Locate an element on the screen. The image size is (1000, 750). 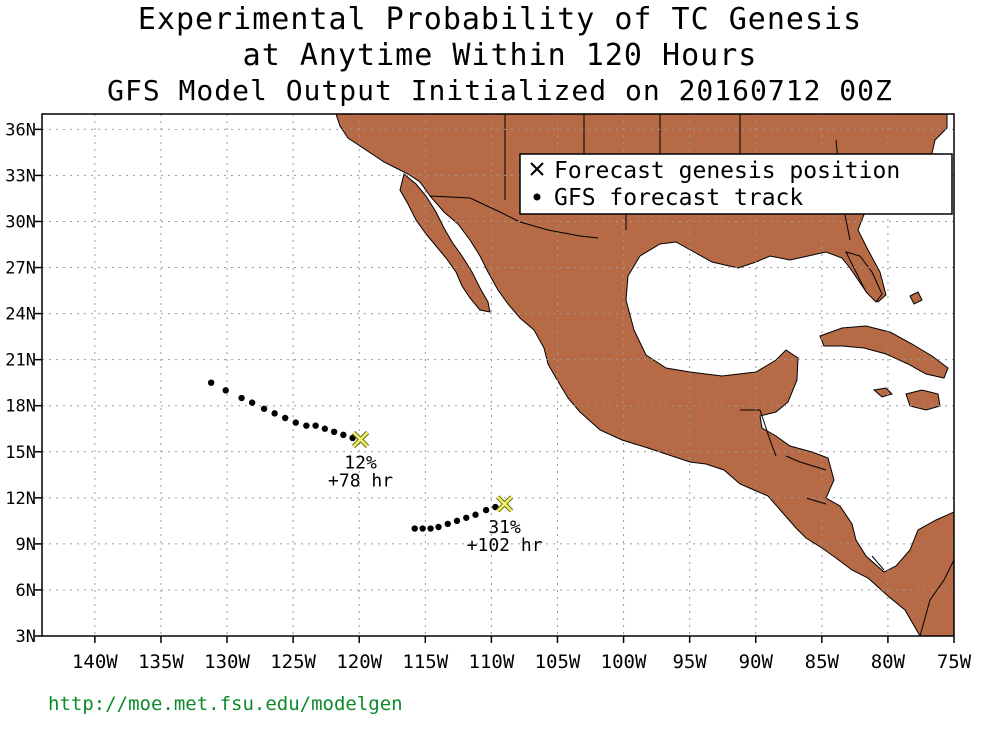
land-south-america is located at coordinates (936, 597).